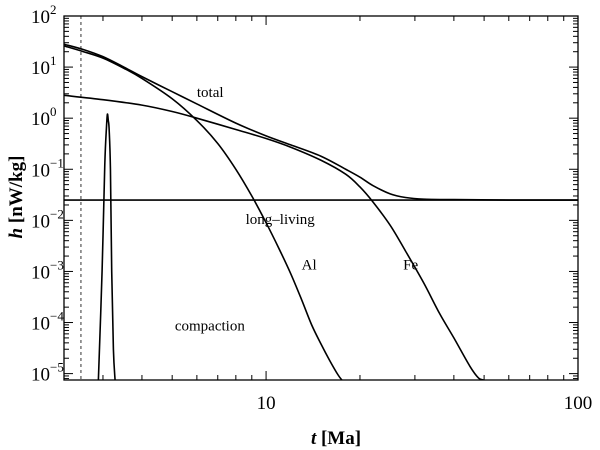 The height and width of the screenshot is (450, 600). Describe the element at coordinates (410, 265) in the screenshot. I see `annotation-fe: Fe` at that location.